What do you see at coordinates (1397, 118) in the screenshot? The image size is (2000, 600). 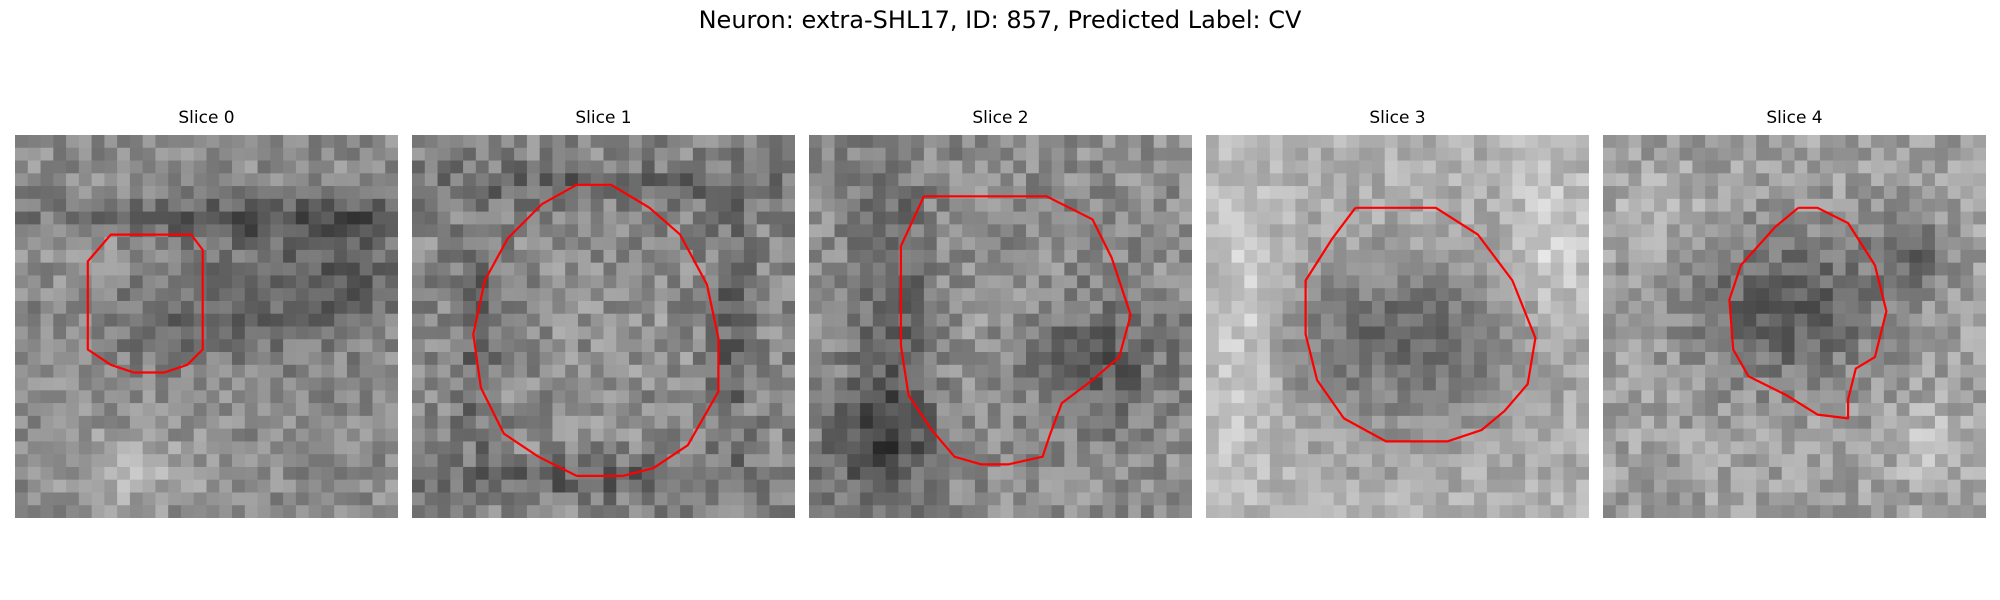 I see `slice-title-3: Slice 3` at bounding box center [1397, 118].